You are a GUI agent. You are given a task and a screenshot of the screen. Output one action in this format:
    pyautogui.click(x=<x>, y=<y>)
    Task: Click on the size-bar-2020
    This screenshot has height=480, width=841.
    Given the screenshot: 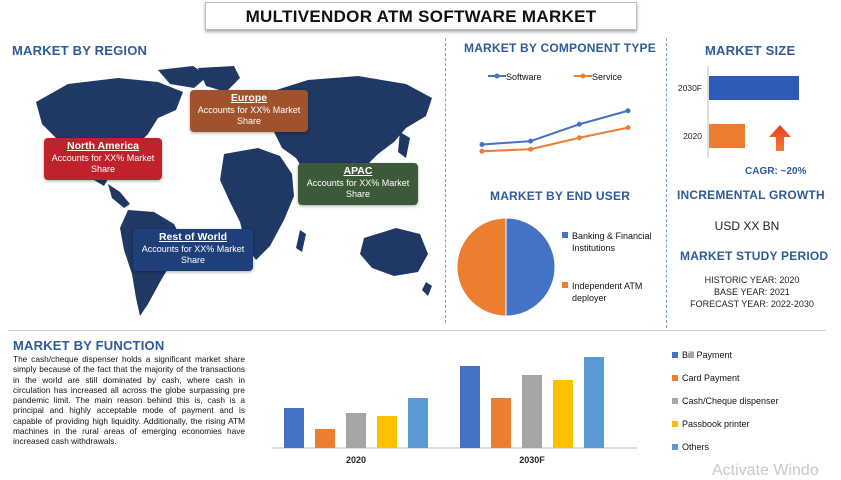 What is the action you would take?
    pyautogui.click(x=727, y=136)
    